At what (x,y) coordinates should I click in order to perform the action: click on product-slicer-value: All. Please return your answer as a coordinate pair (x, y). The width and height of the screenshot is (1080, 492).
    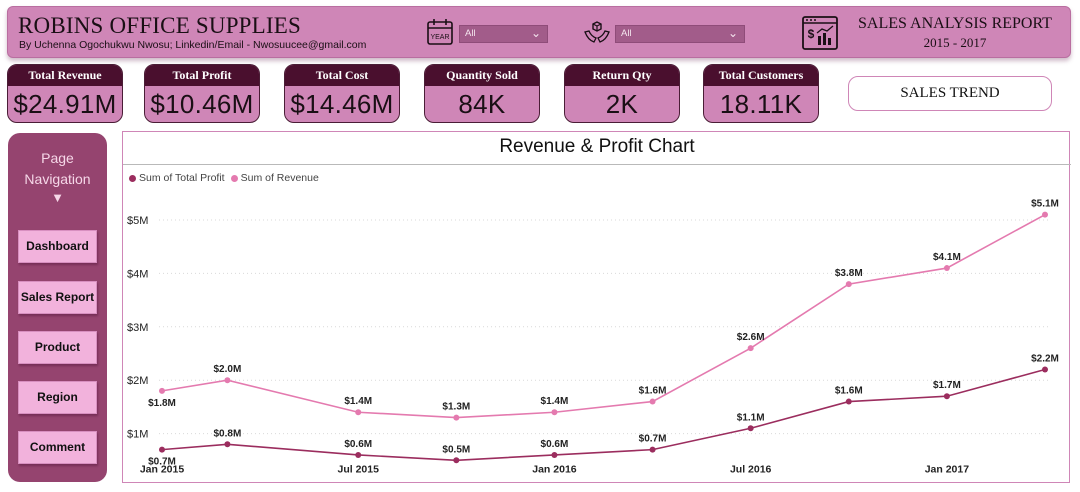
    Looking at the image, I should click on (626, 33).